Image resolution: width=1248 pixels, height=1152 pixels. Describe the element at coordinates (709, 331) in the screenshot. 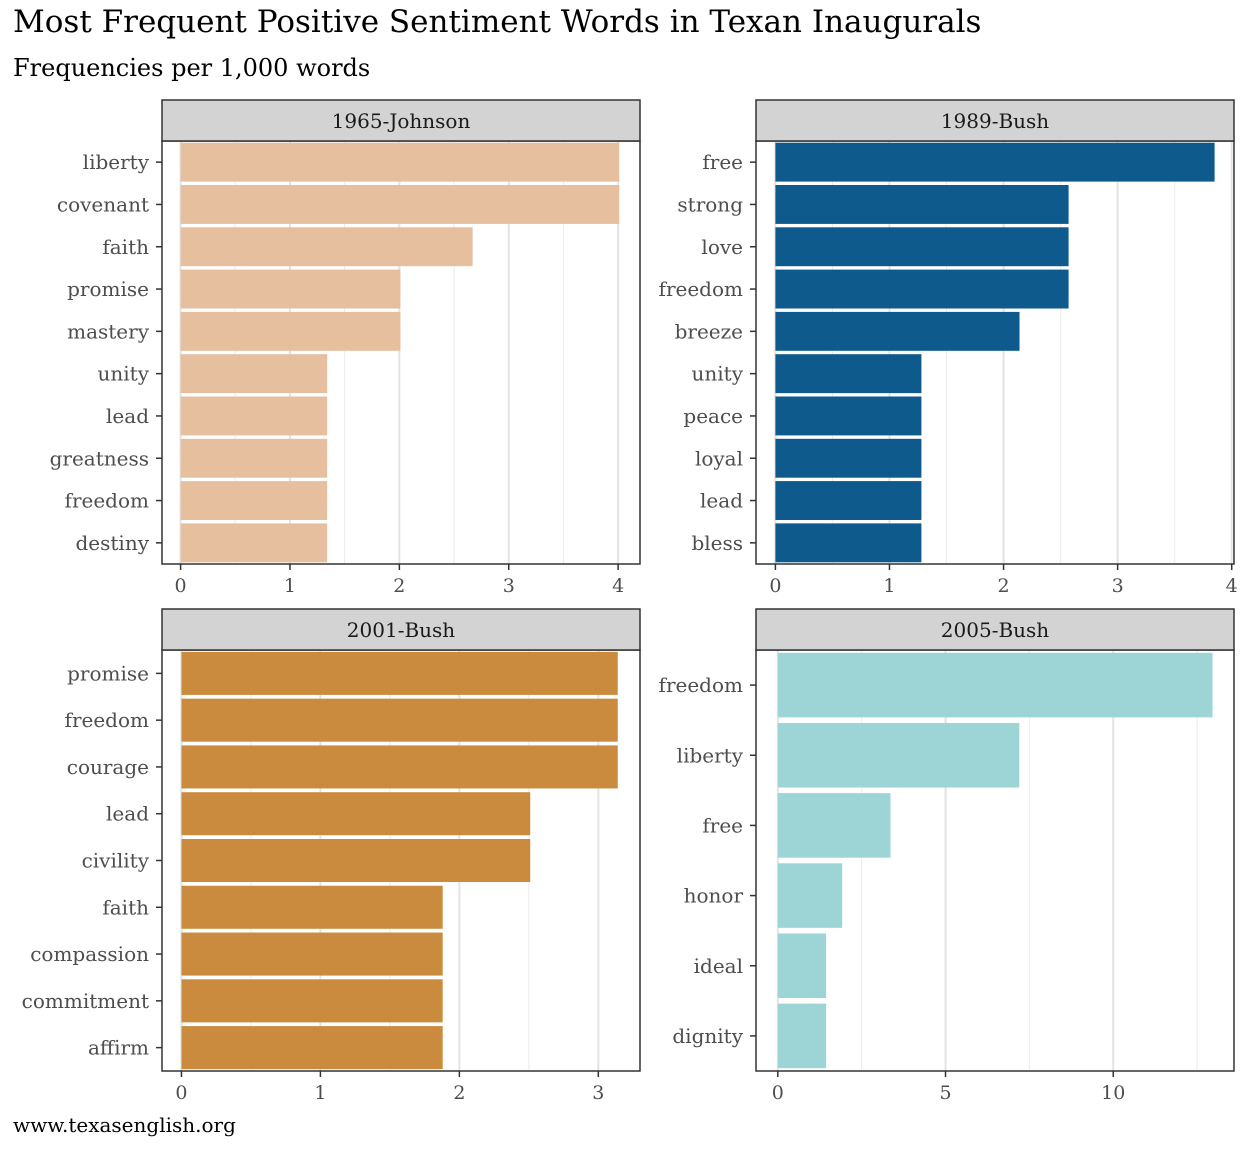

I see `y-tick-label: breeze` at that location.